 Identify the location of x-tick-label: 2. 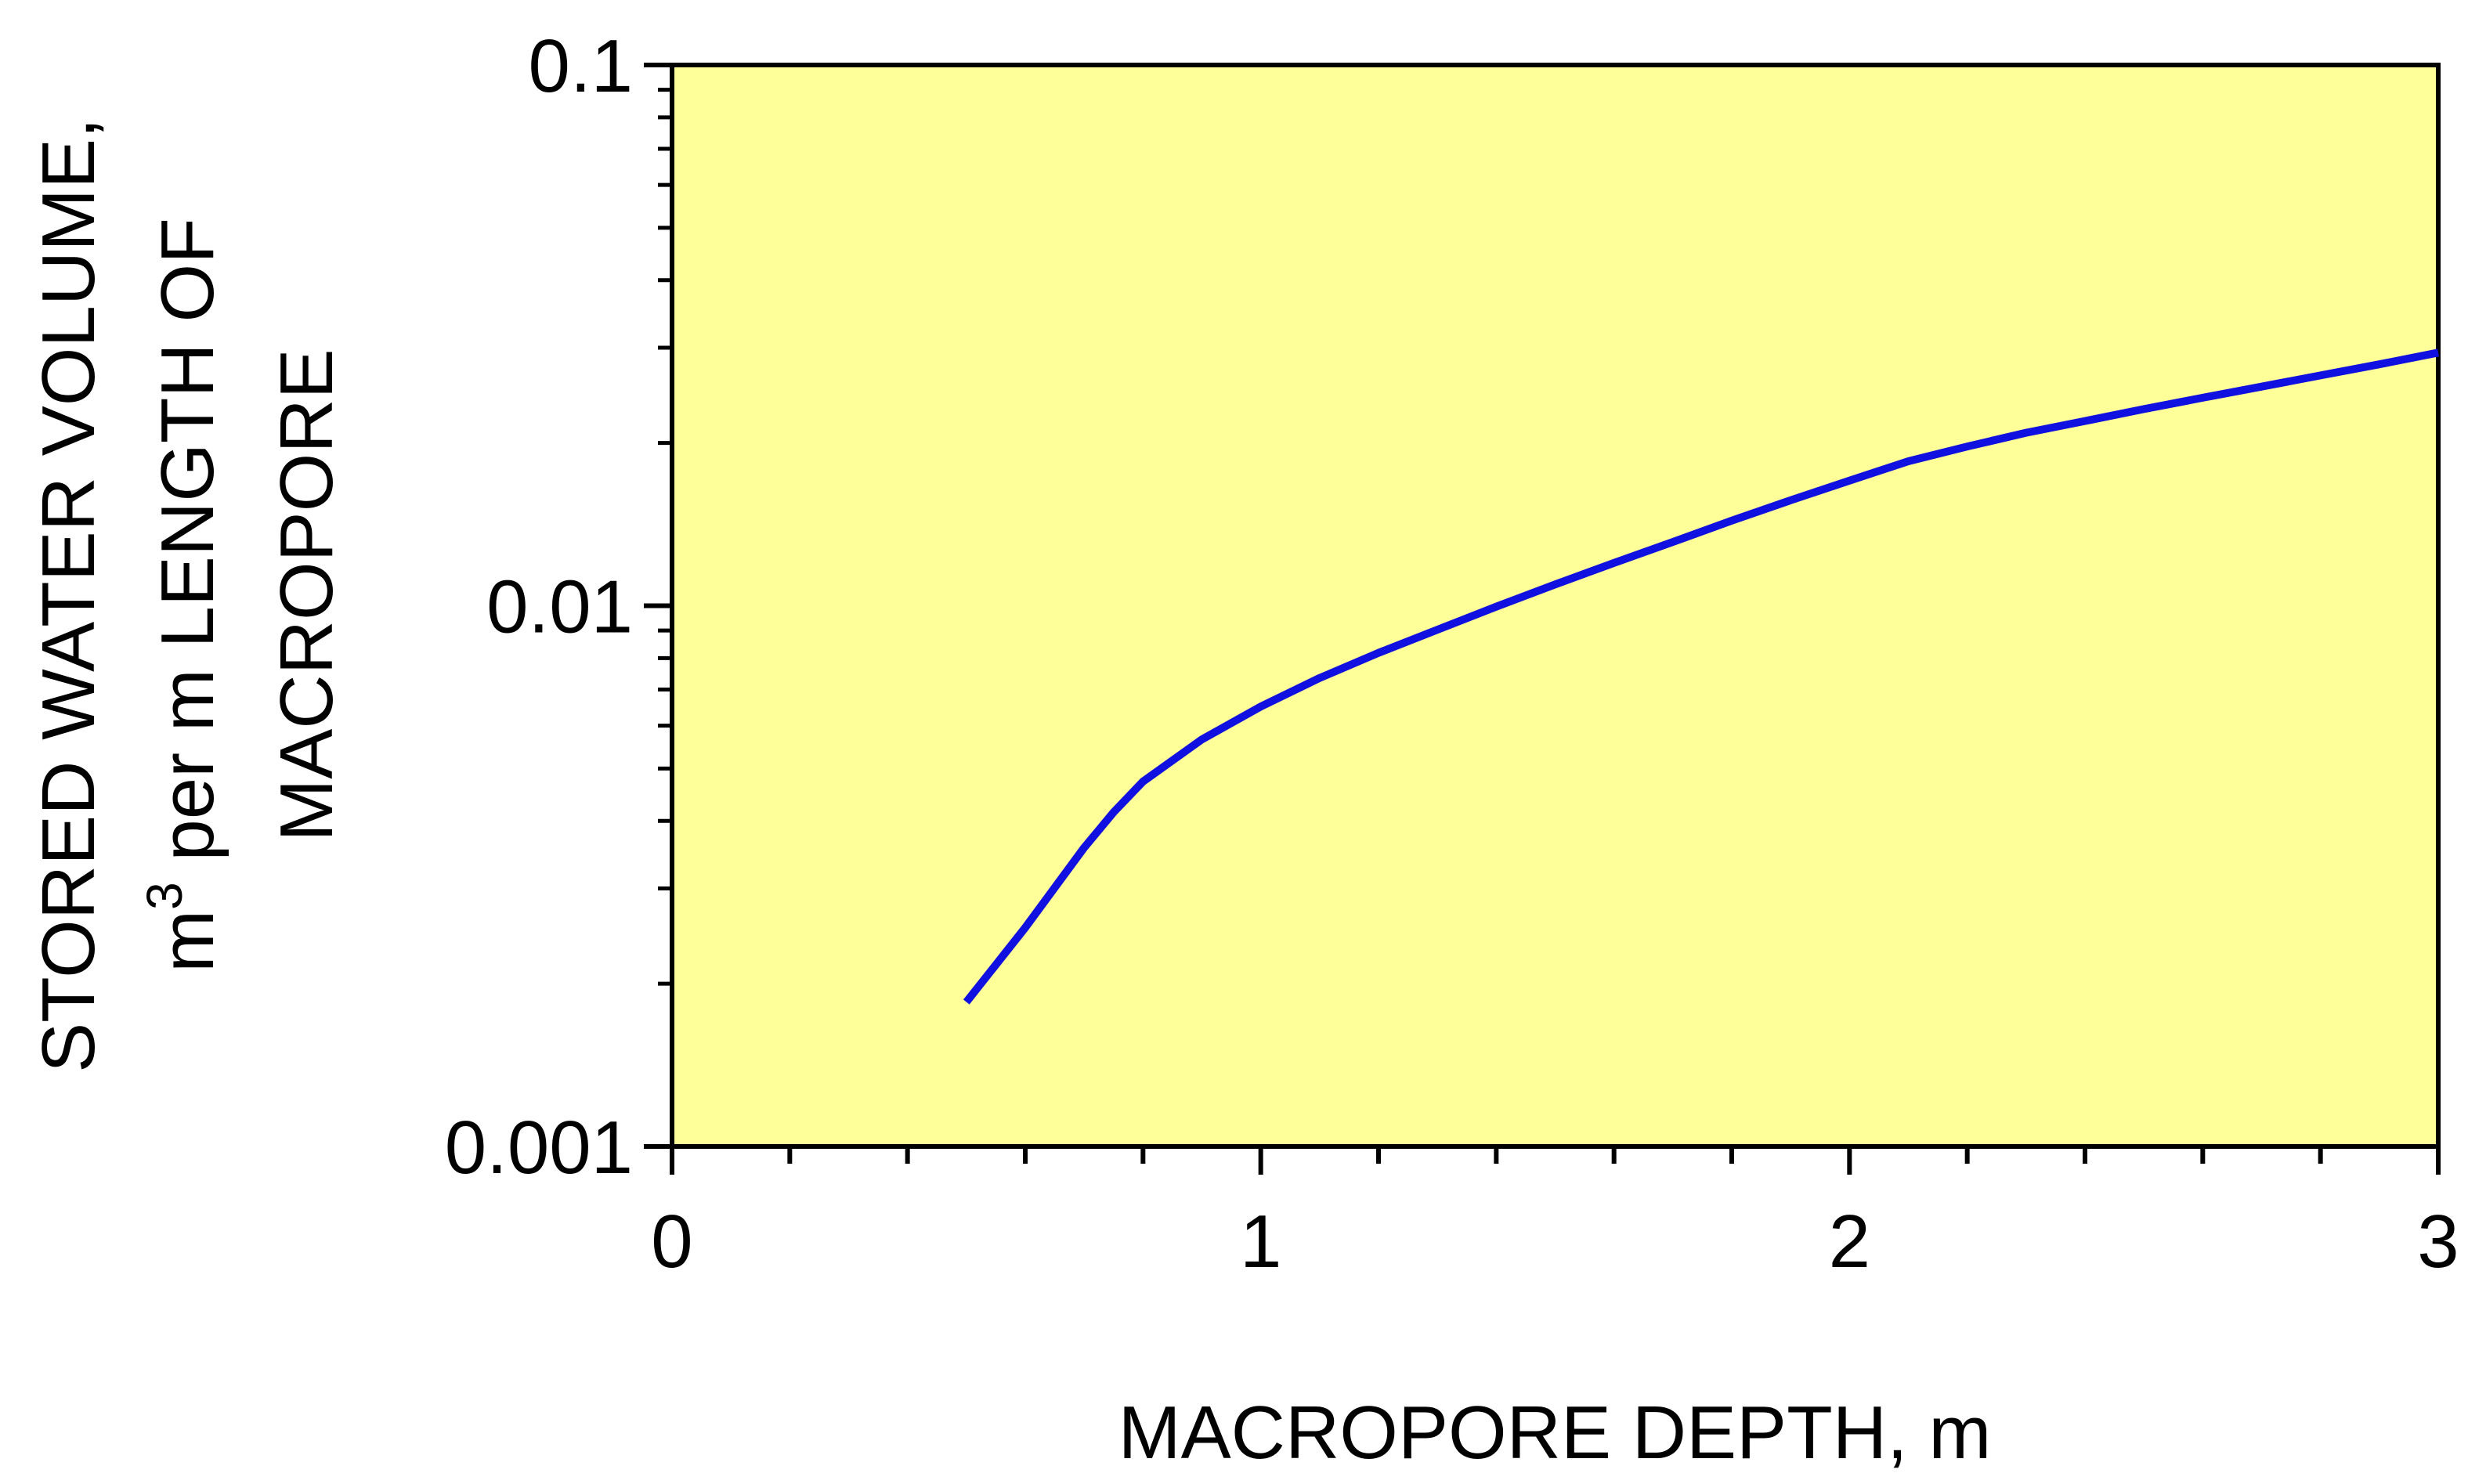
(1849, 1242).